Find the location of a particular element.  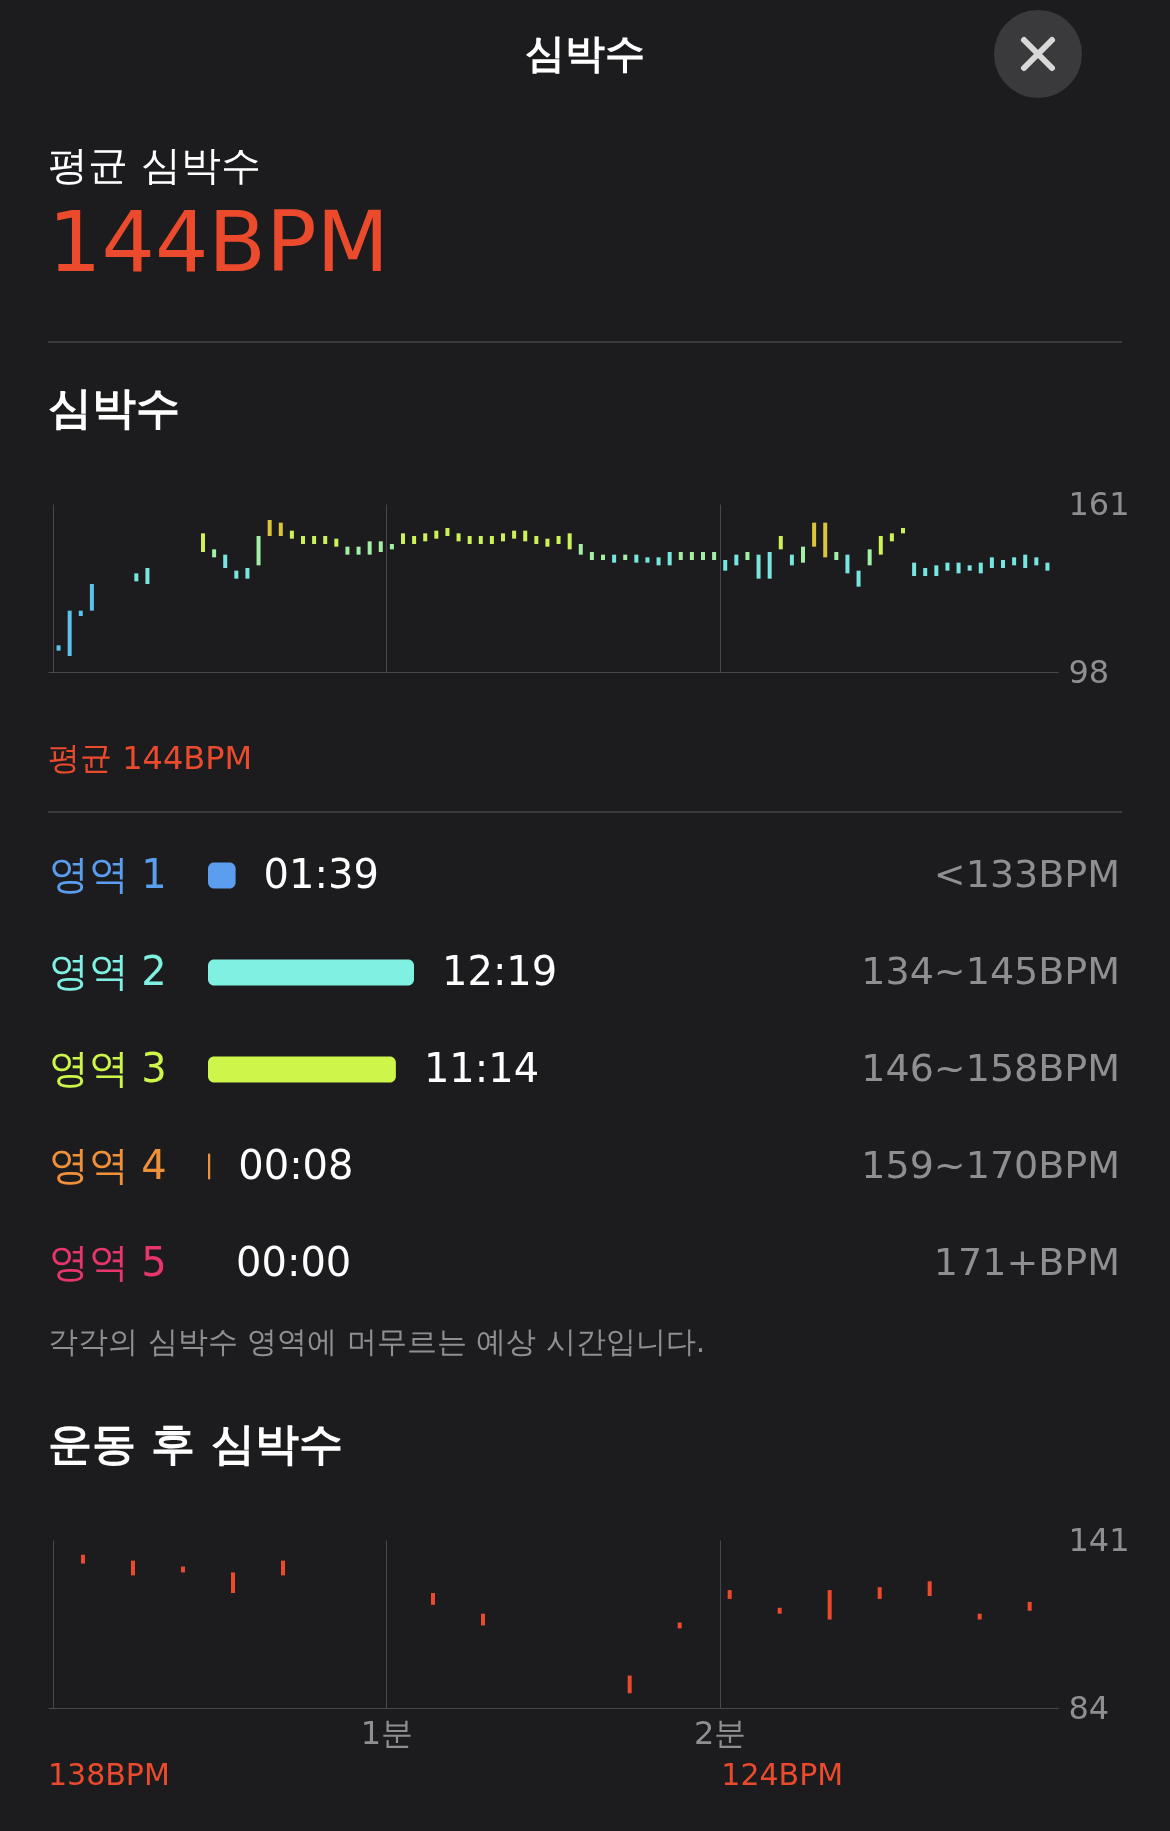

data-label: 00:00 is located at coordinates (294, 1261).